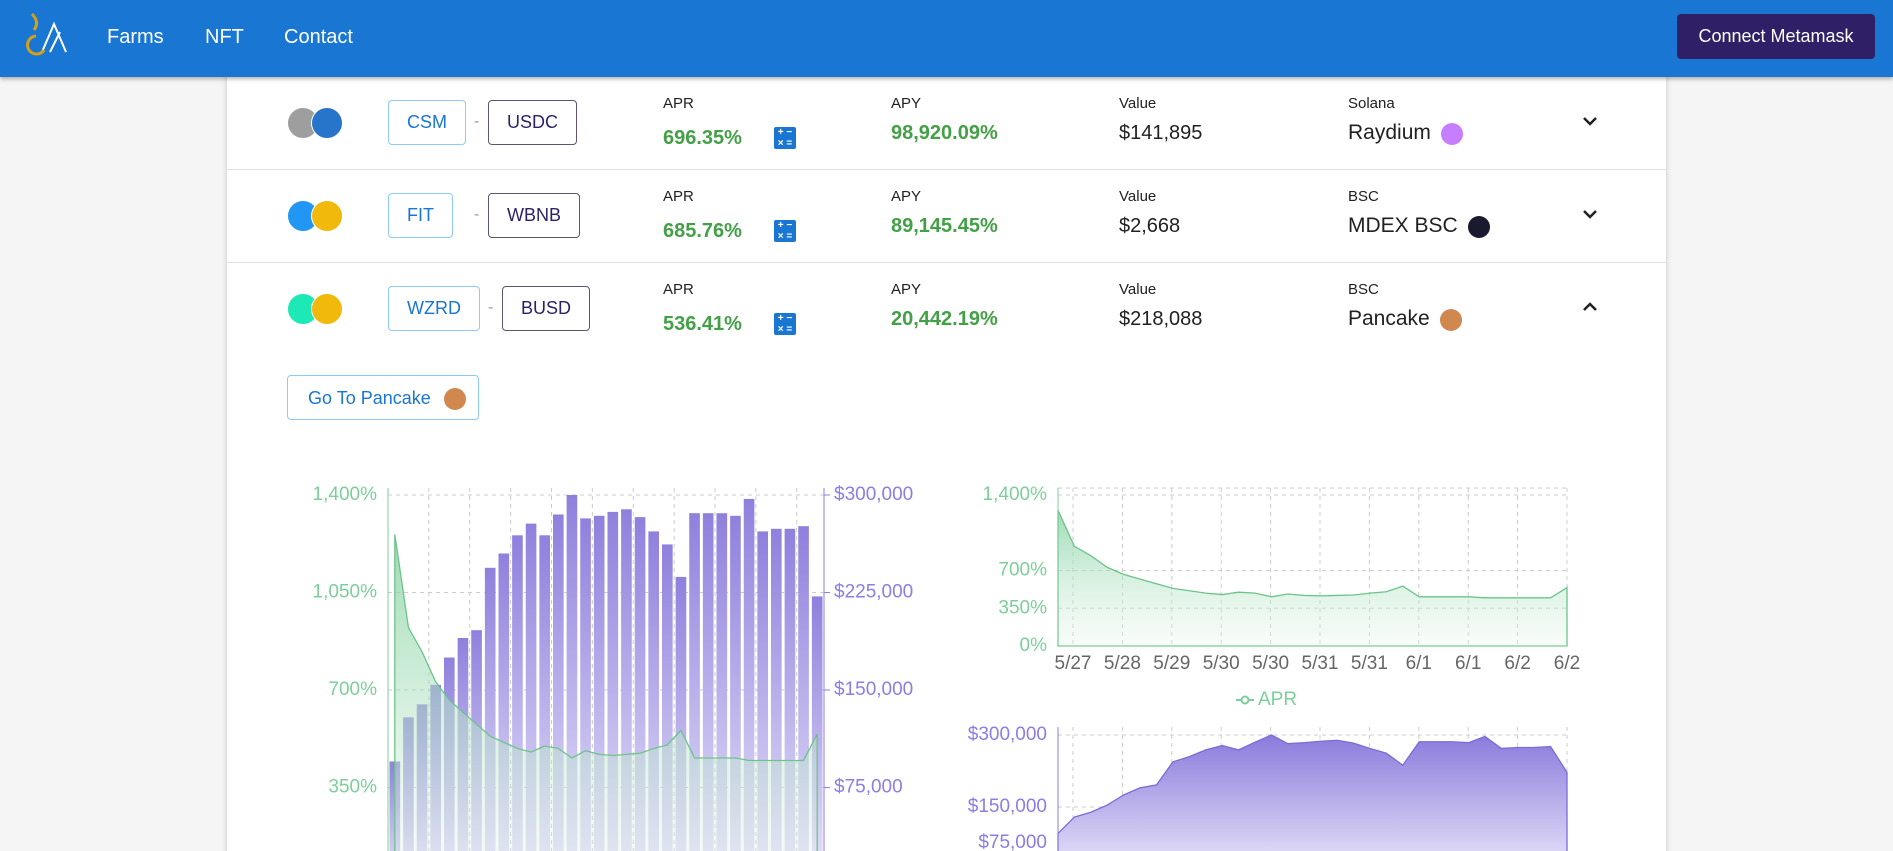 The image size is (1893, 851). What do you see at coordinates (1073, 663) in the screenshot?
I see `x-tick-label: 5/27` at bounding box center [1073, 663].